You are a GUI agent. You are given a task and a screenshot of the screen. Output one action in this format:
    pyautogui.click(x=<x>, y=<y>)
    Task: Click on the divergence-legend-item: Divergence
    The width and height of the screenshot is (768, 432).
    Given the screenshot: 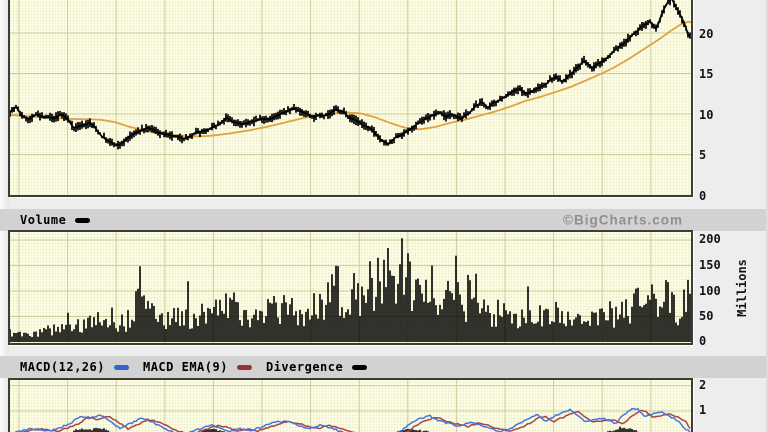 What is the action you would take?
    pyautogui.click(x=323, y=367)
    